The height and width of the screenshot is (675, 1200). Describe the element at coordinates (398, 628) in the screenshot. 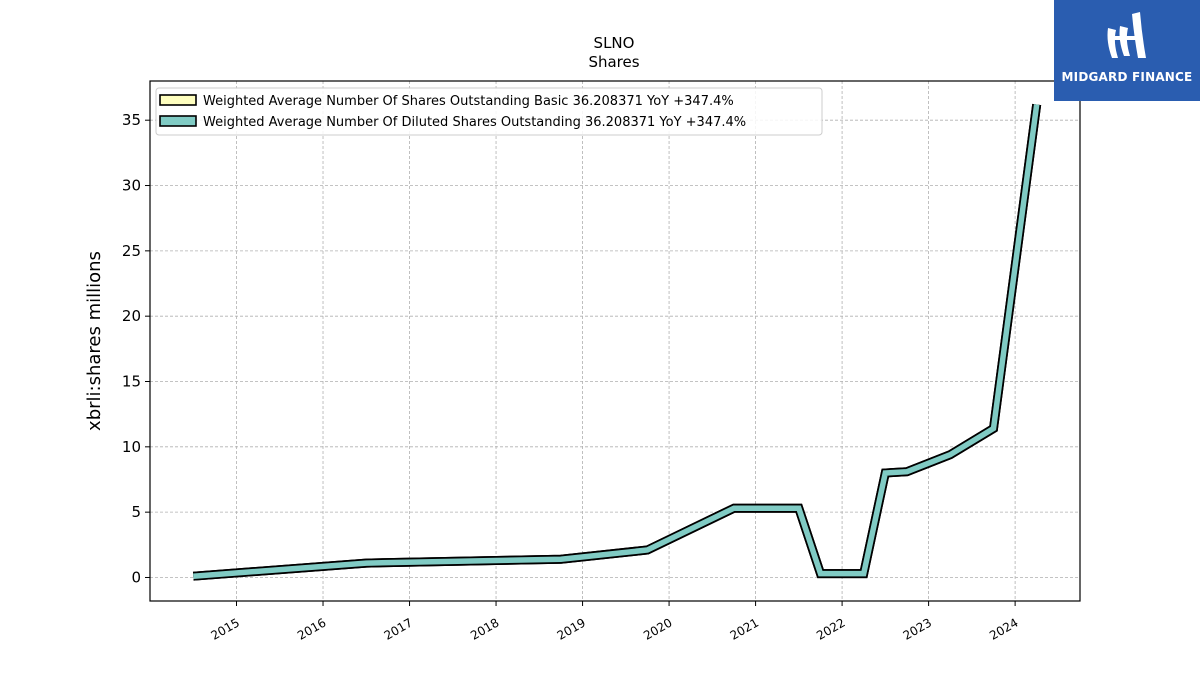

I see `x-tick-label: 2017` at that location.